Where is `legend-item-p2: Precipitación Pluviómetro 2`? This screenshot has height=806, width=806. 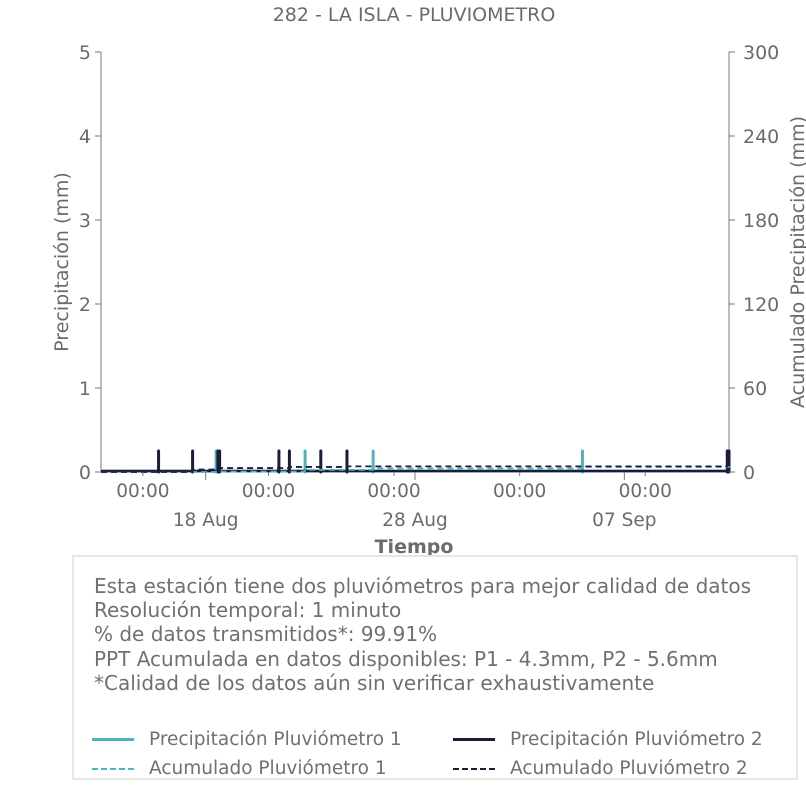
legend-item-p2: Precipitación Pluviómetro 2 is located at coordinates (608, 739).